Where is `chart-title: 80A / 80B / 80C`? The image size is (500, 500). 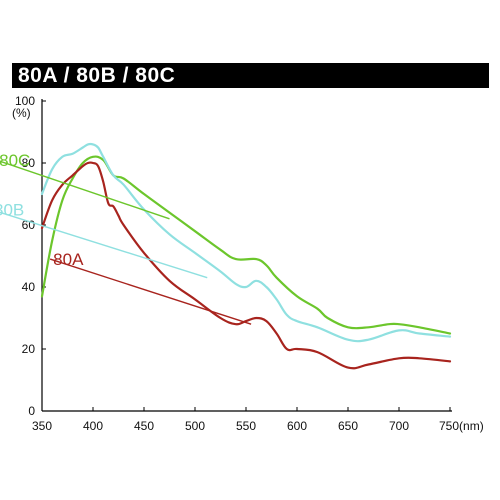
chart-title: 80A / 80B / 80C is located at coordinates (97, 75).